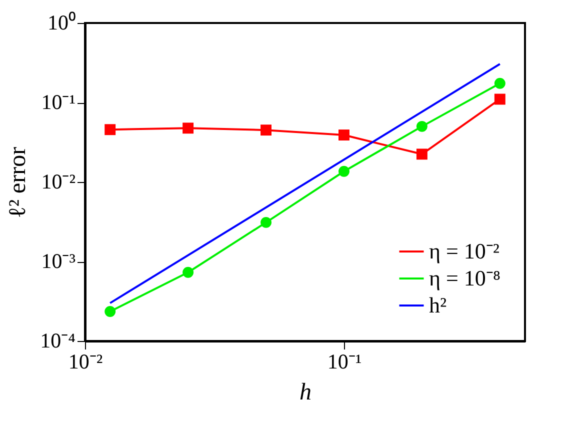  Describe the element at coordinates (18, 182) in the screenshot. I see `y-axis-title: ℓ² error` at that location.